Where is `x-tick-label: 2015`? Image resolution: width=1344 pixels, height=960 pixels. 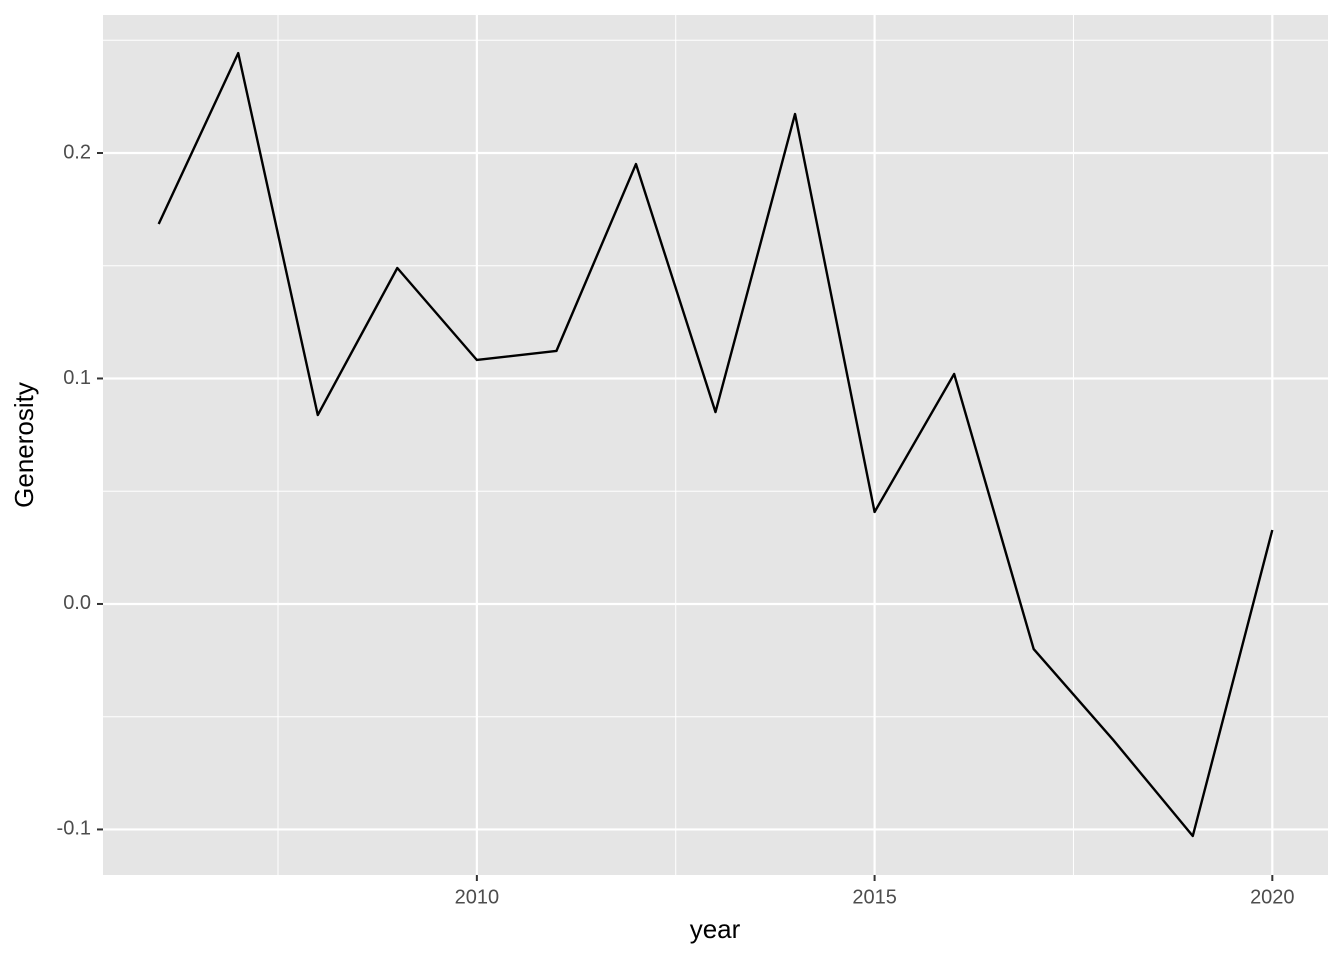 x-tick-label: 2015 is located at coordinates (874, 897).